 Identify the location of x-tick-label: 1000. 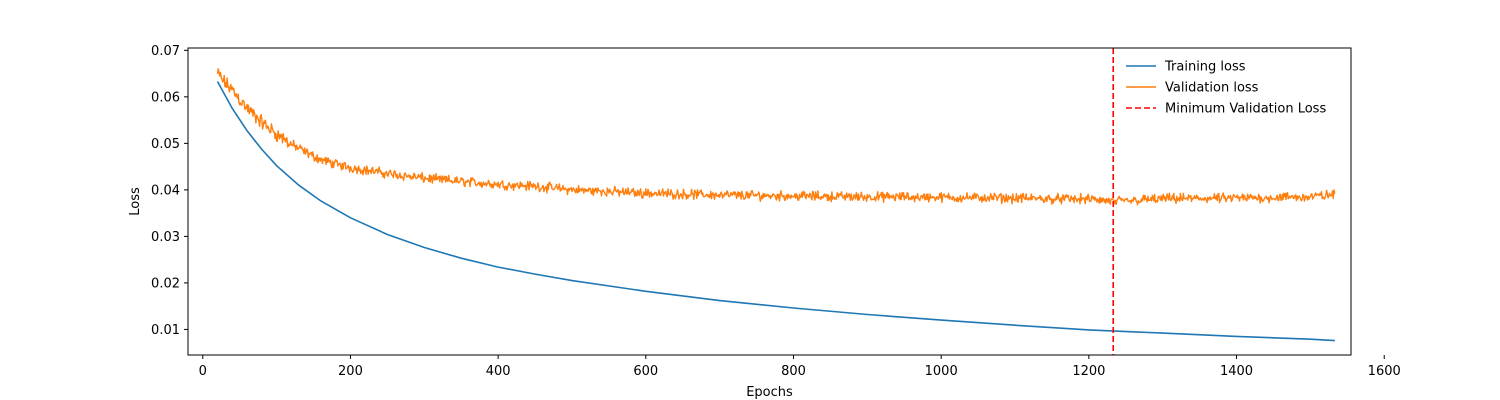
(941, 371).